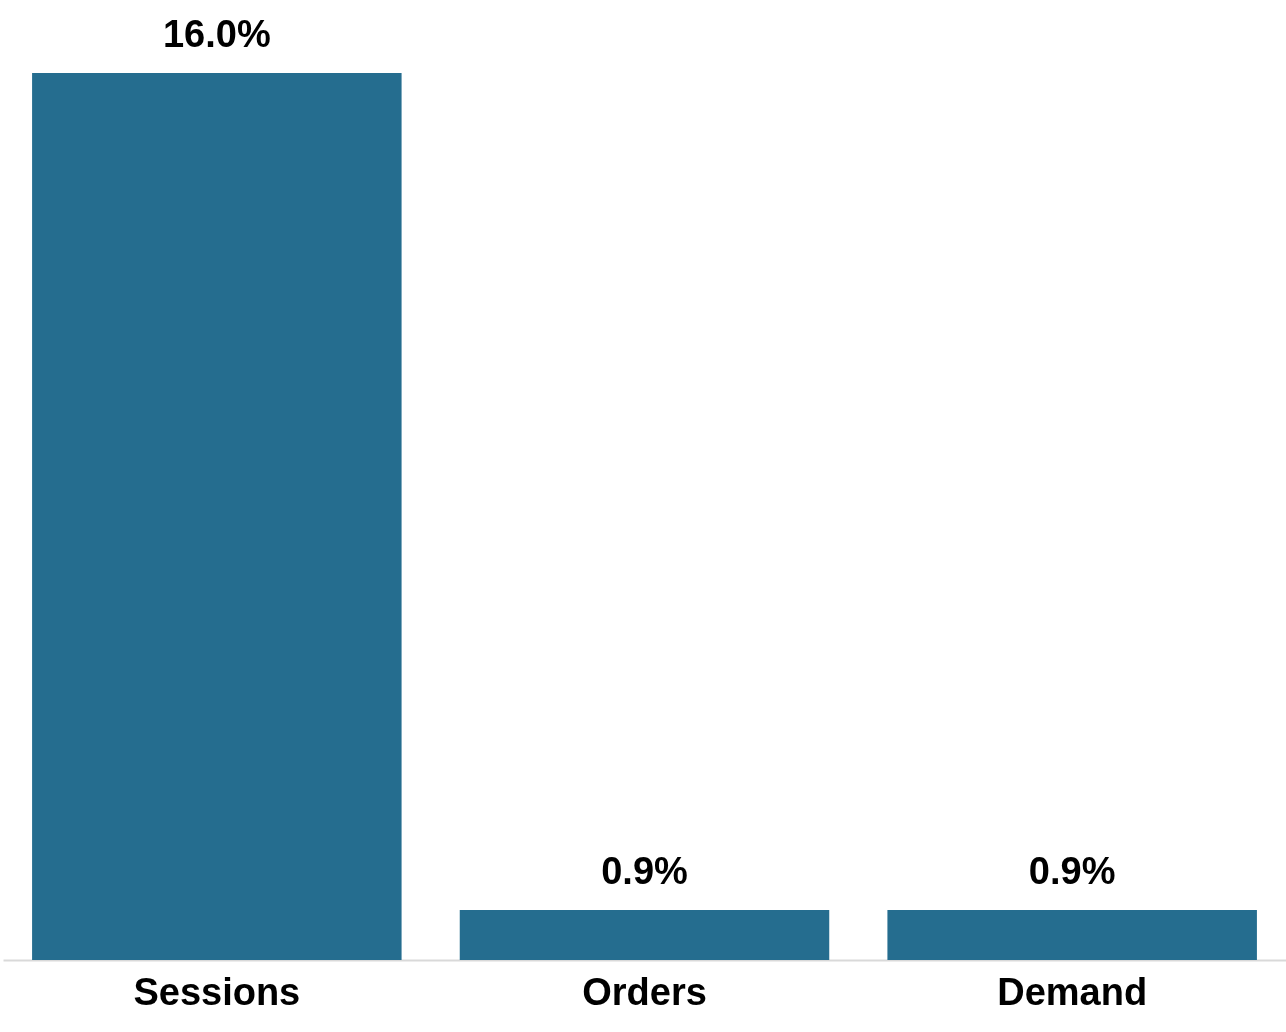 The image size is (1286, 1032). What do you see at coordinates (1072, 991) in the screenshot?
I see `x-tick-label: Demand` at bounding box center [1072, 991].